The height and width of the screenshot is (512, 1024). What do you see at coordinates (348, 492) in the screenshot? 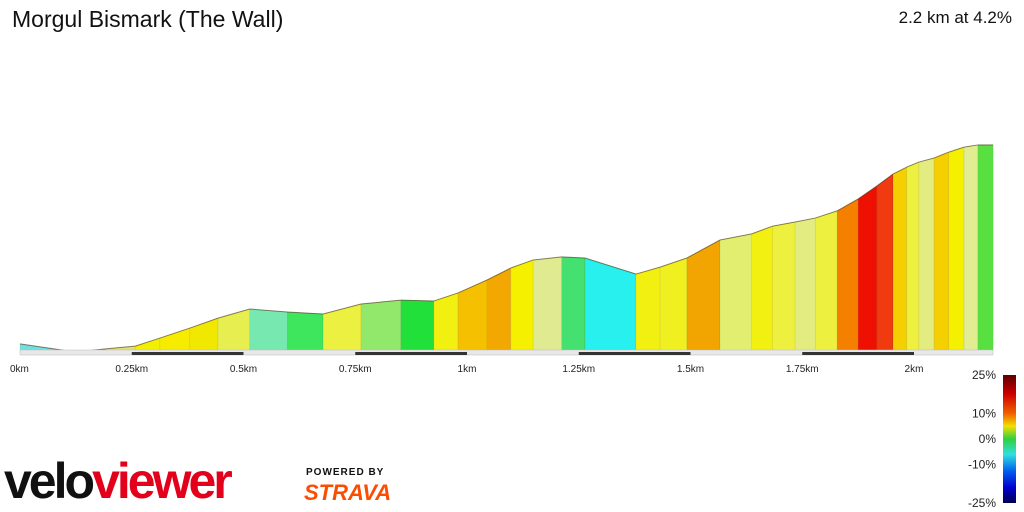
I see `strava-logo: STRAVA` at bounding box center [348, 492].